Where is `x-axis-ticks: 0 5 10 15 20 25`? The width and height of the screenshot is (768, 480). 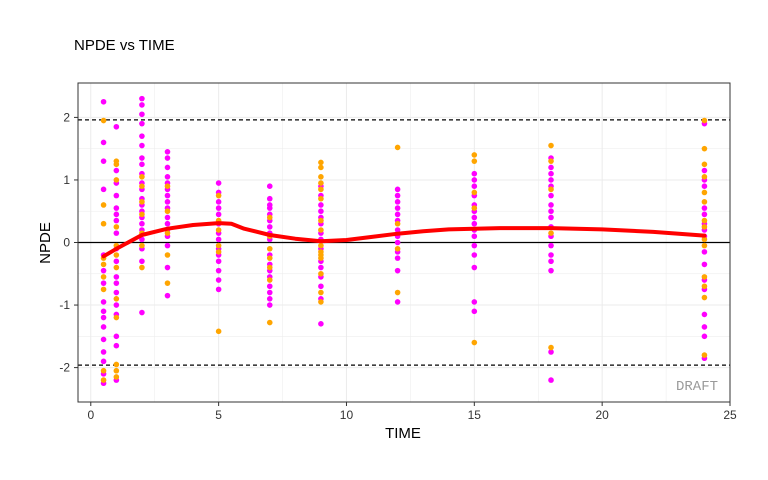
x-axis-ticks: 0 5 10 15 20 25 is located at coordinates (412, 412).